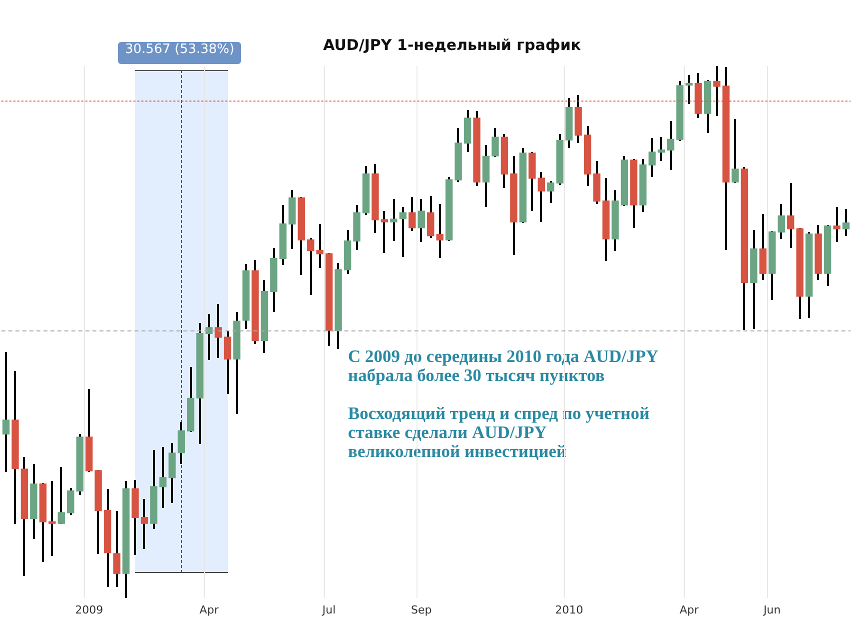 This screenshot has height=625, width=852. What do you see at coordinates (421, 609) in the screenshot?
I see `x-tick-label: Sep` at bounding box center [421, 609].